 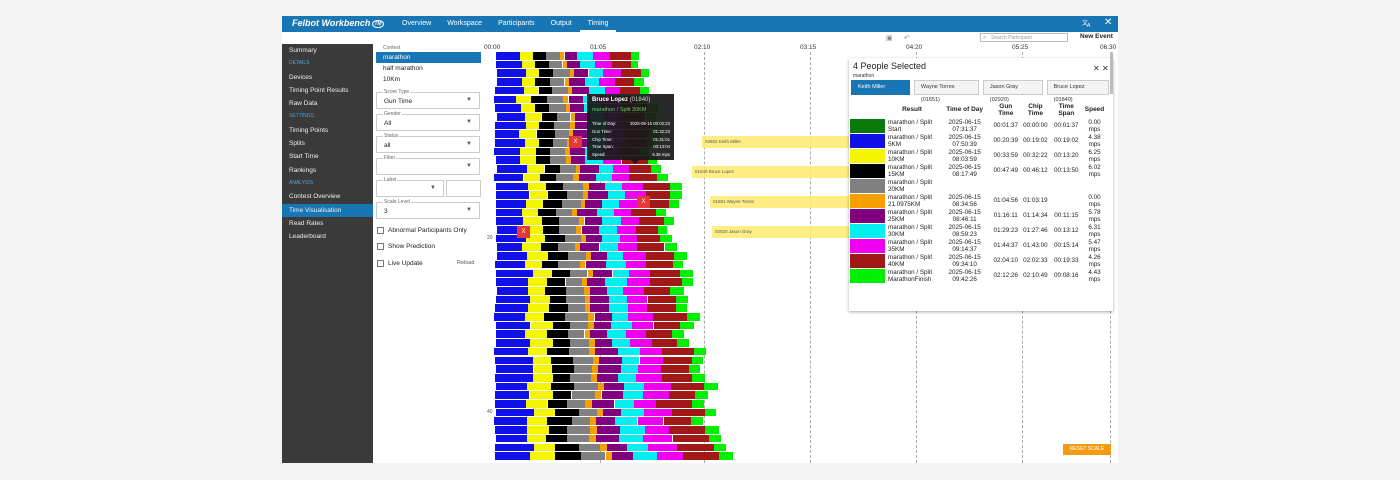 I want to click on panel-scrollbar, so click(x=1111, y=73).